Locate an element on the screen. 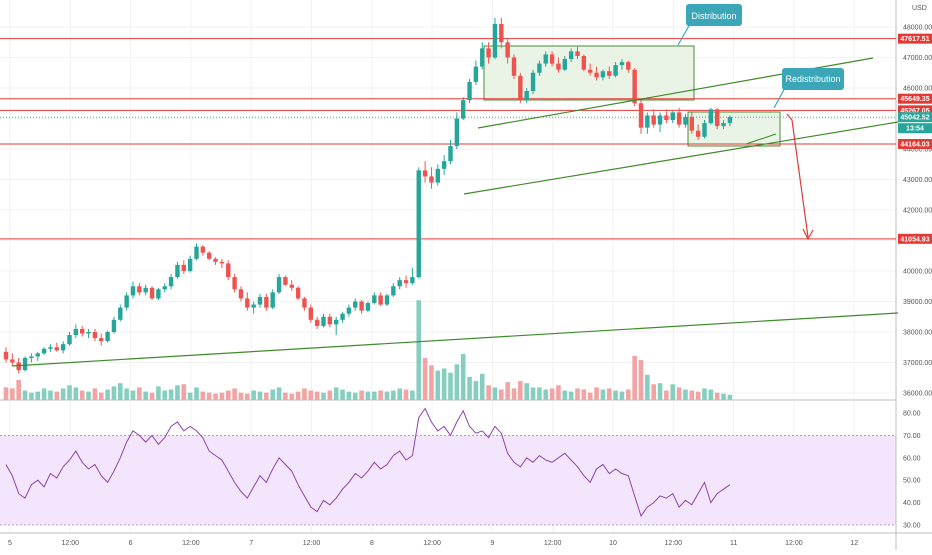  lower-channel-line is located at coordinates (681, 158).